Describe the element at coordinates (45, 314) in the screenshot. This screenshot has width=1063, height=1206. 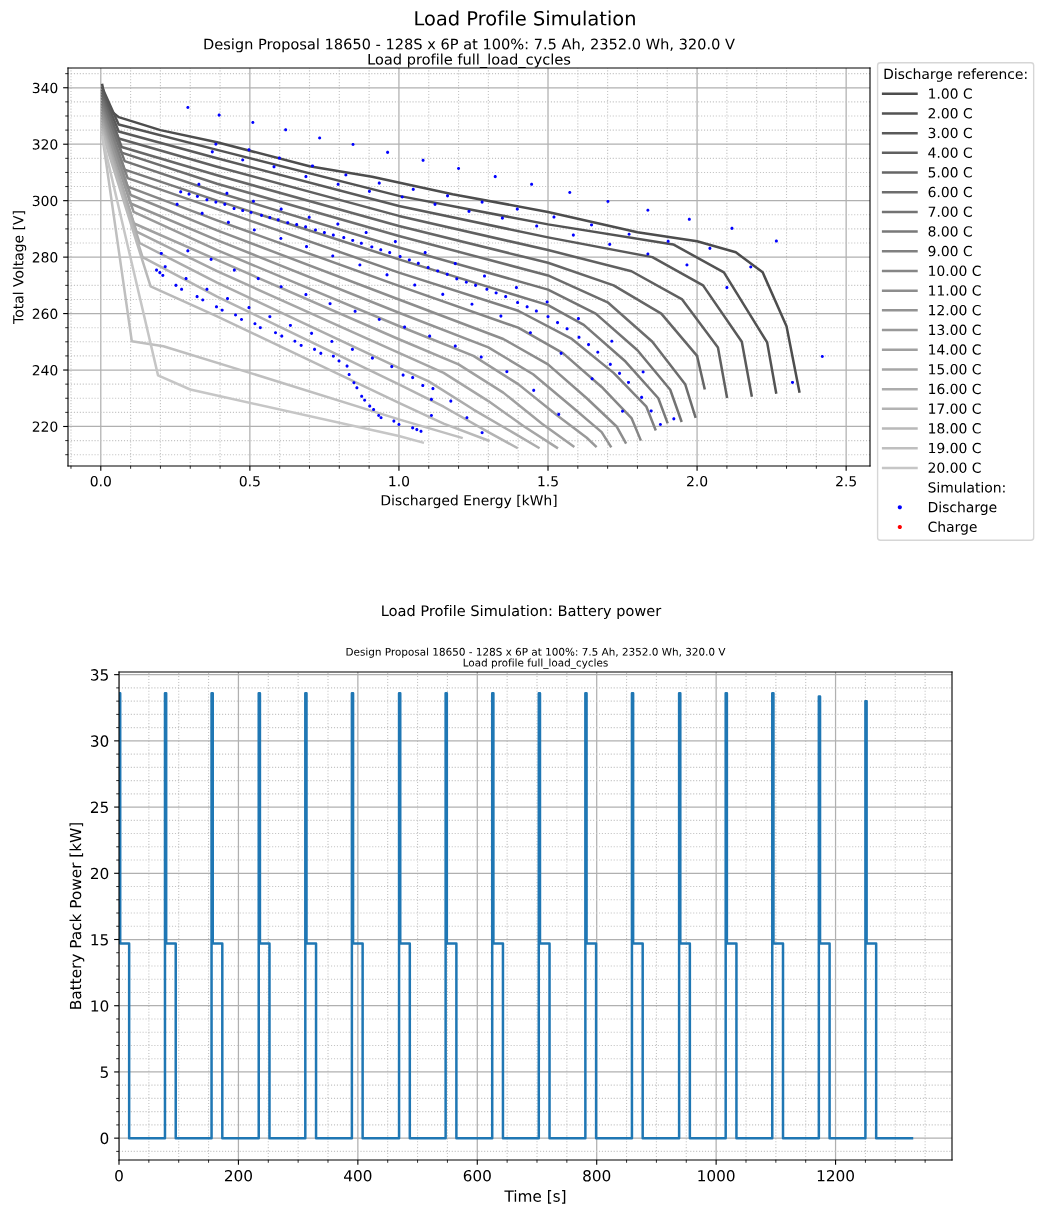
I see `y-tick-label: 260` at that location.